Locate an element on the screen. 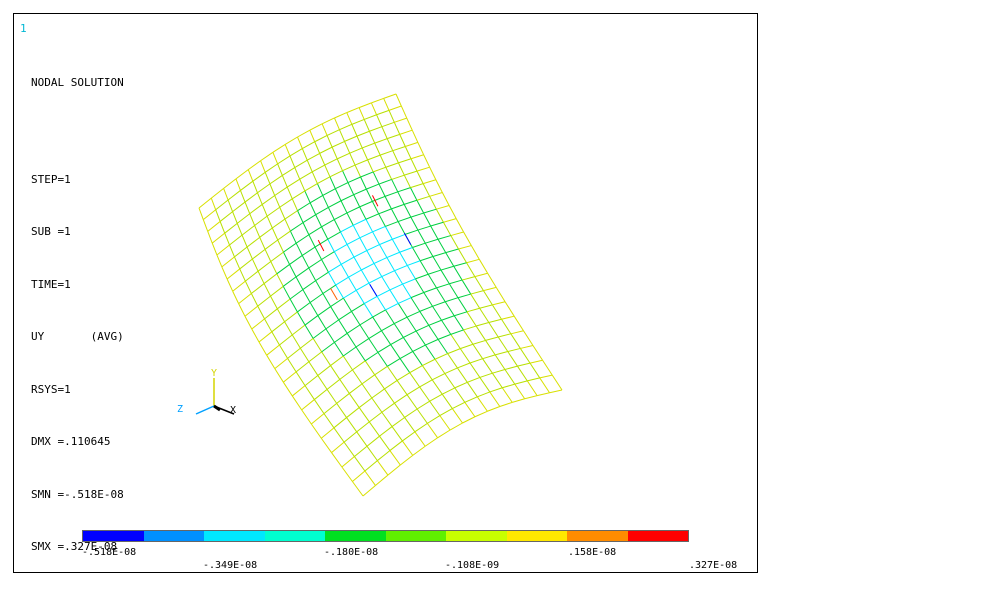  legend-label-bottom-2: -.108E-09 is located at coordinates (472, 565).